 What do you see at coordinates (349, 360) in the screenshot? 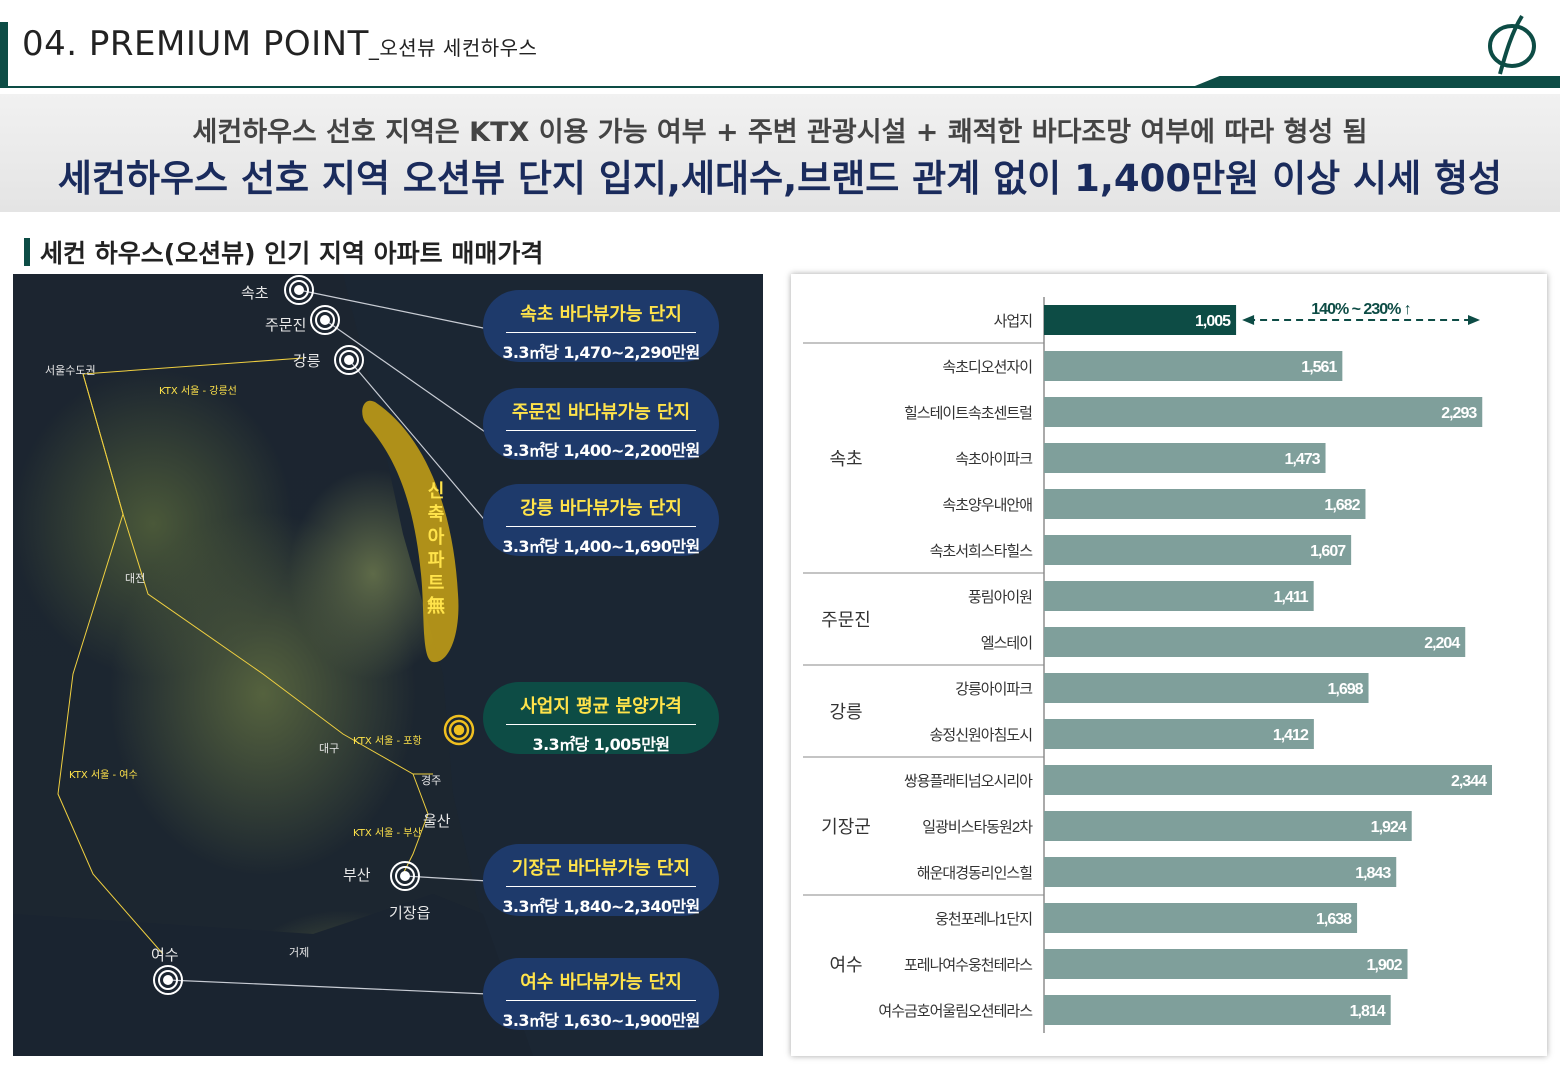
I see `marker-gangneung` at bounding box center [349, 360].